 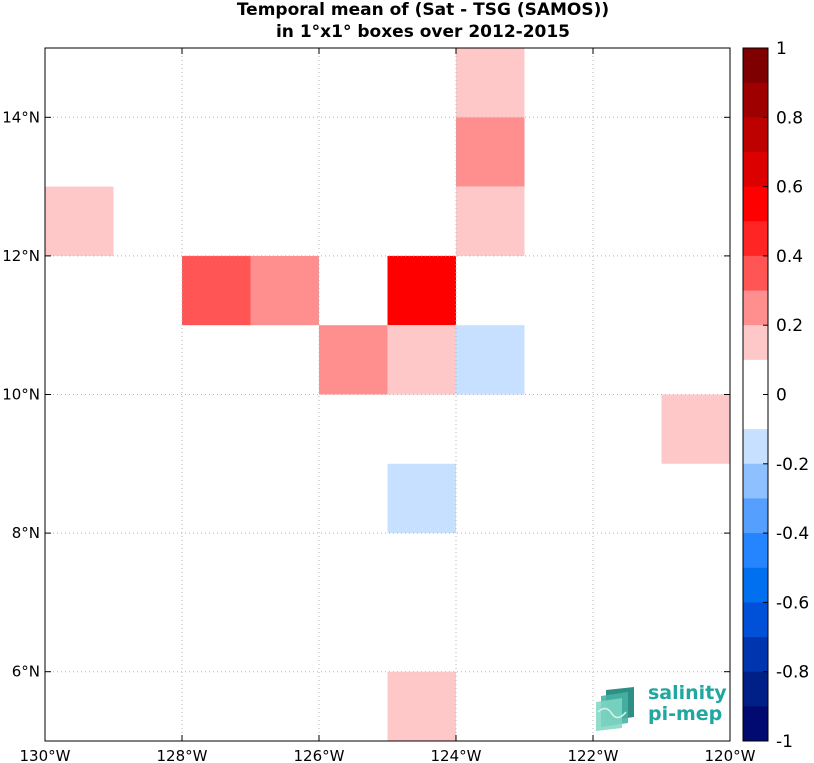 What do you see at coordinates (182, 755) in the screenshot?
I see `x-tick-label: 128°W` at bounding box center [182, 755].